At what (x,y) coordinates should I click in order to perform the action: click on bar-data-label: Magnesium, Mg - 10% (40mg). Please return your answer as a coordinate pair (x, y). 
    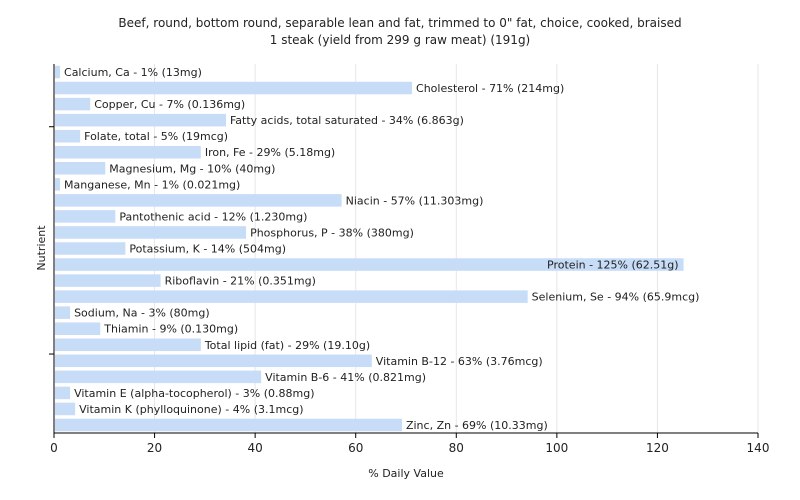
    Looking at the image, I should click on (192, 168).